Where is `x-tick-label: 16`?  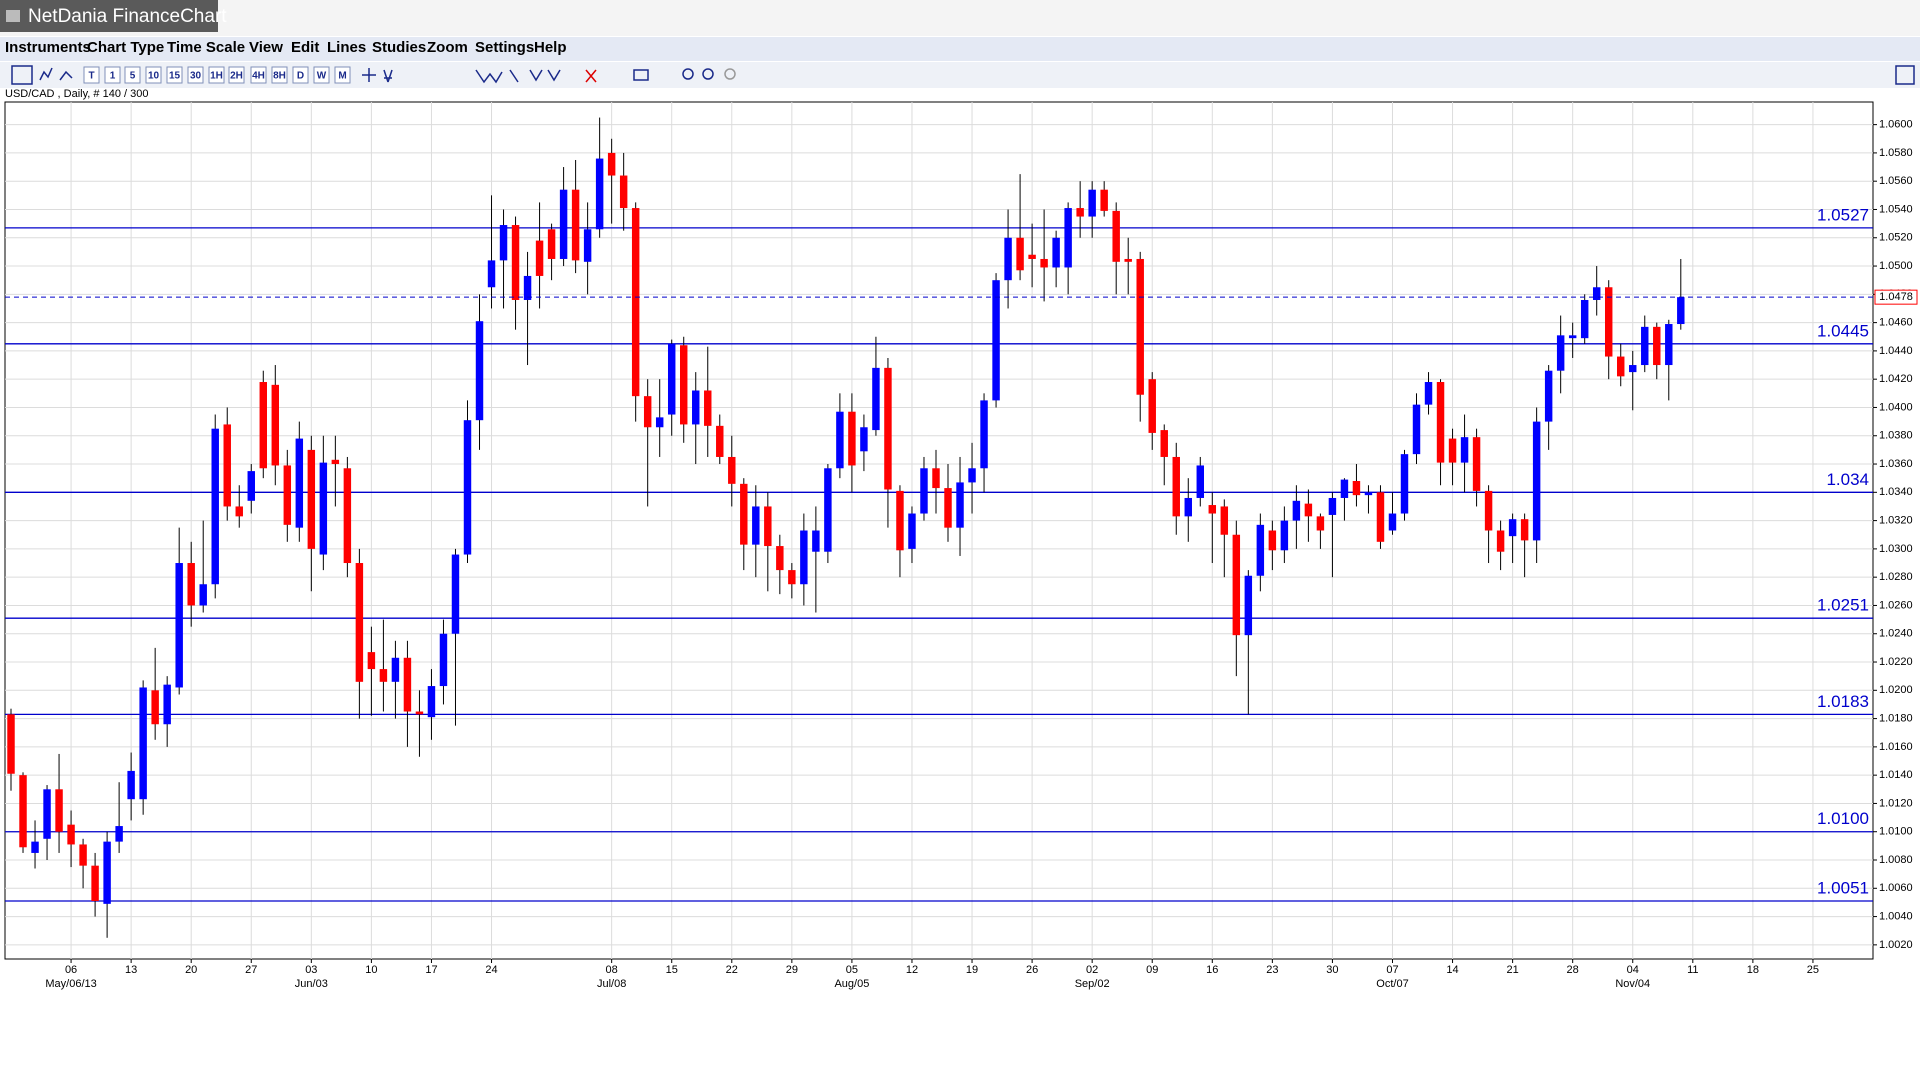 x-tick-label: 16 is located at coordinates (1212, 970).